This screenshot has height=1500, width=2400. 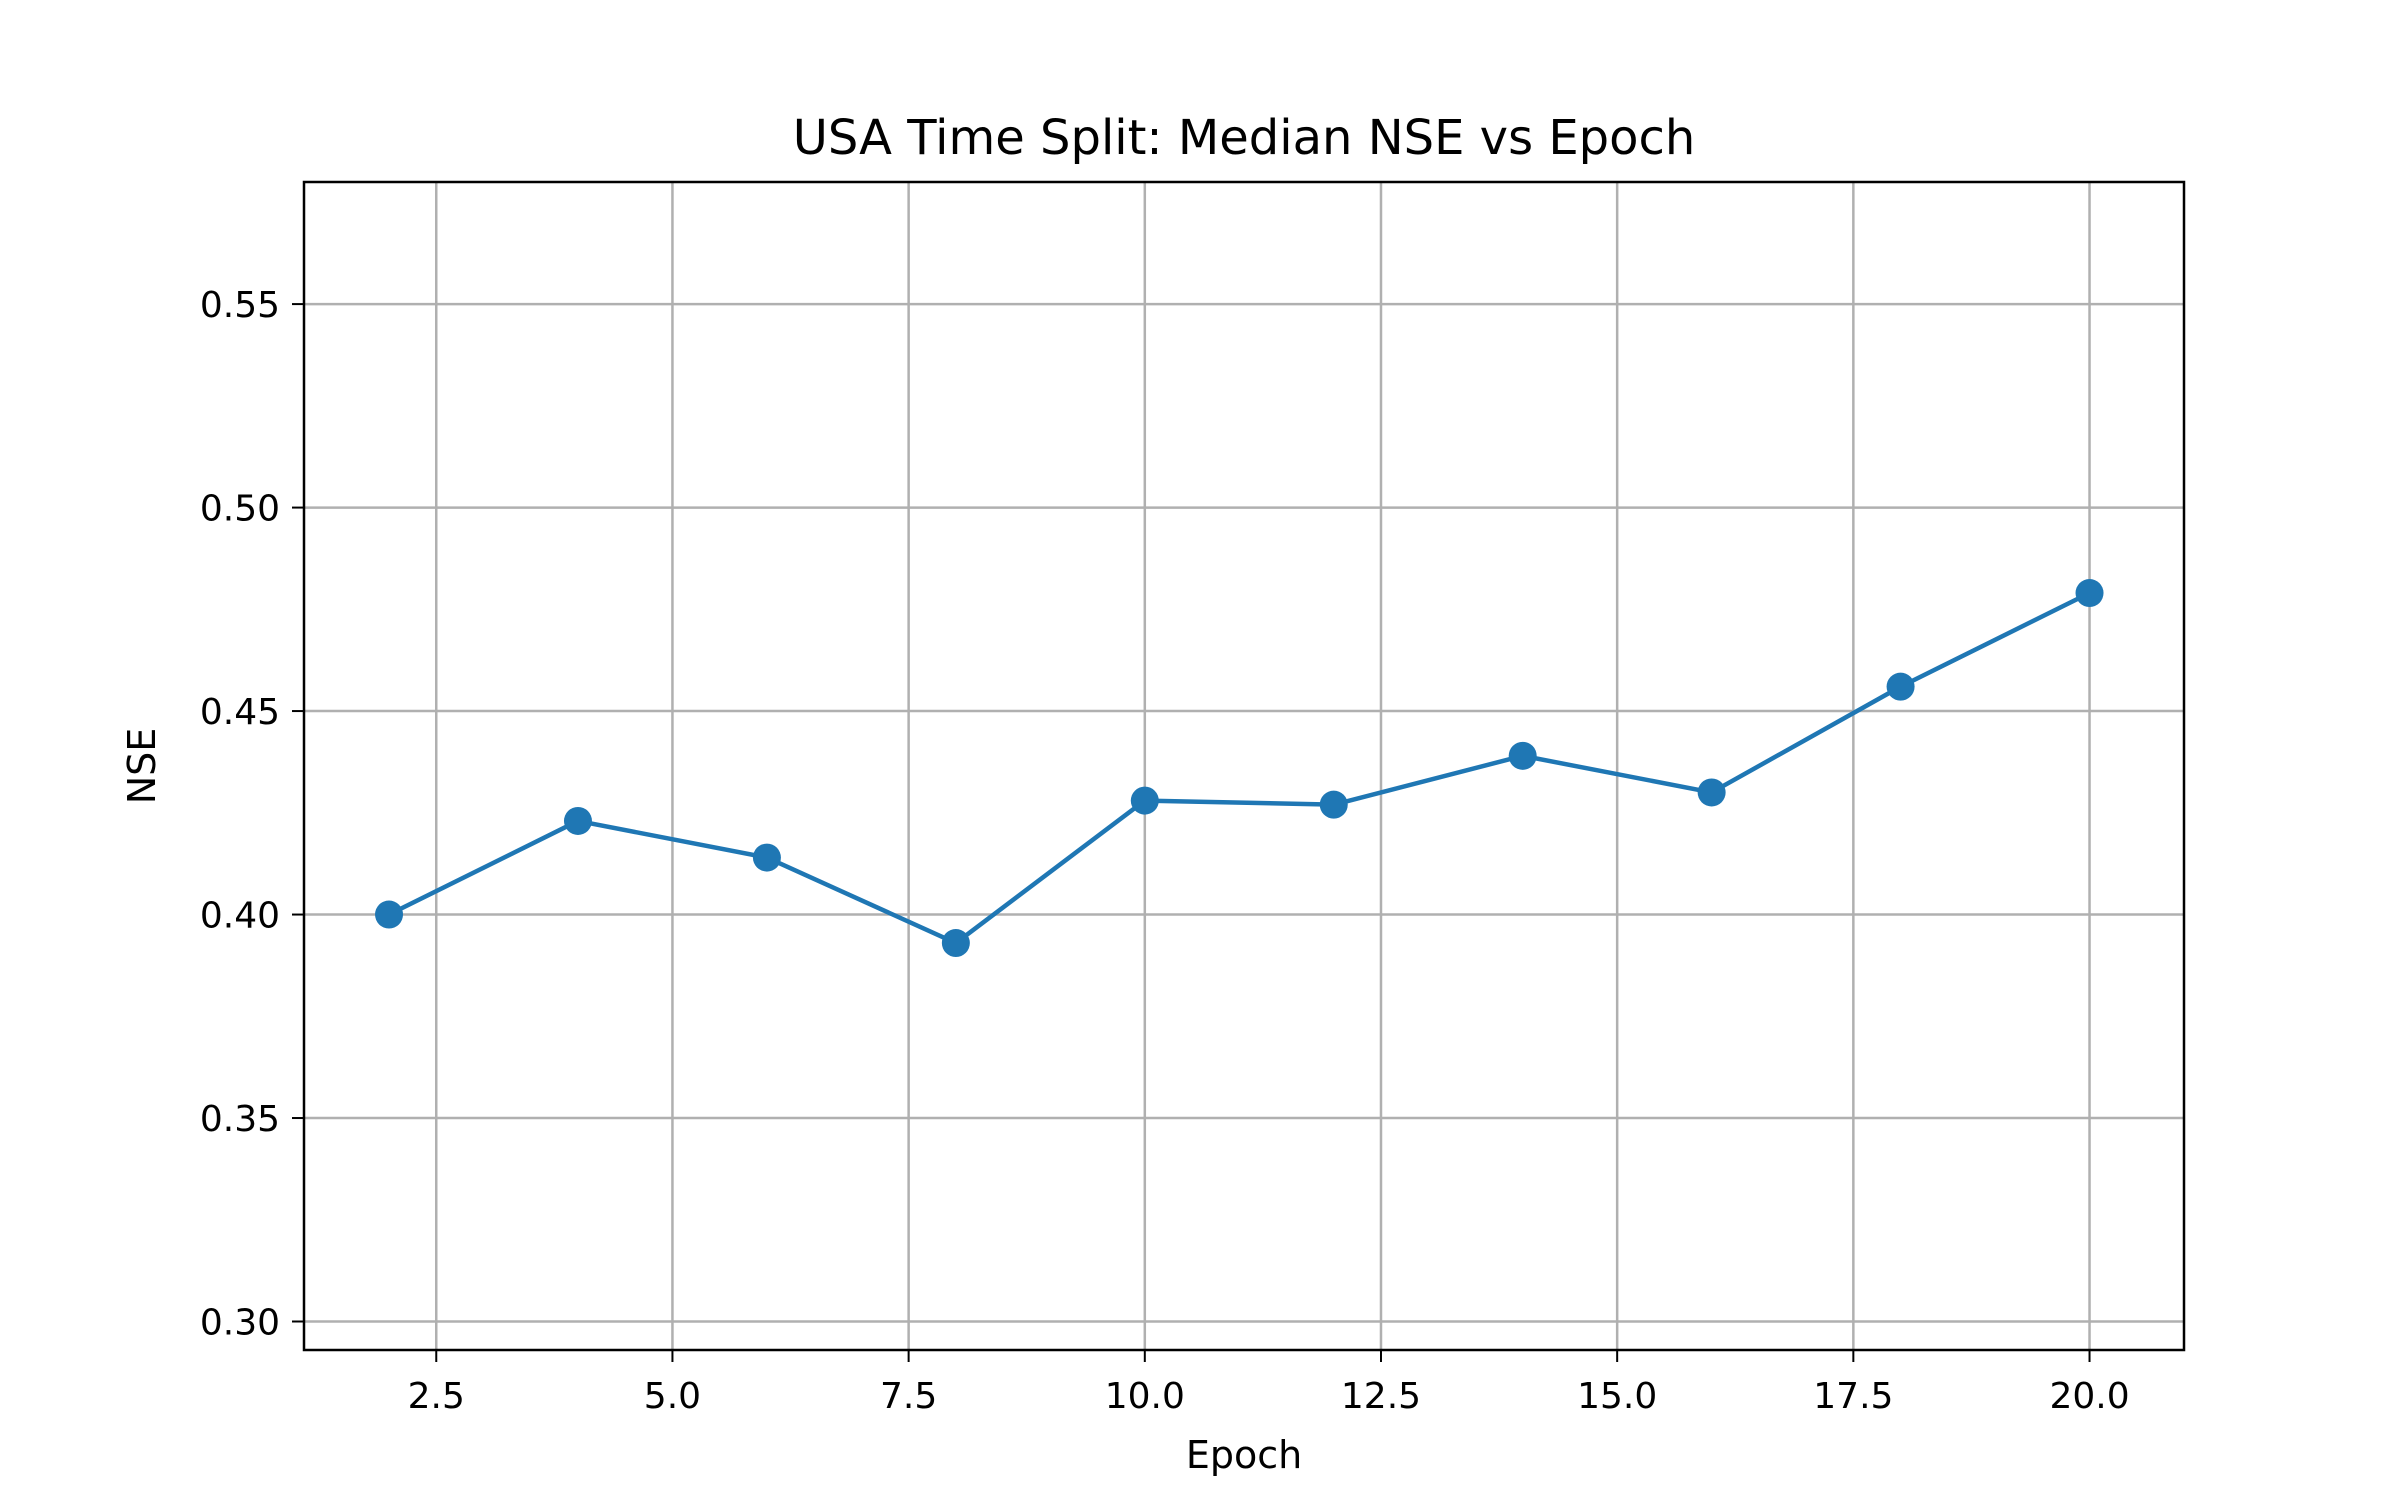 What do you see at coordinates (240, 305) in the screenshot?
I see `y-tick-label: 0.55` at bounding box center [240, 305].